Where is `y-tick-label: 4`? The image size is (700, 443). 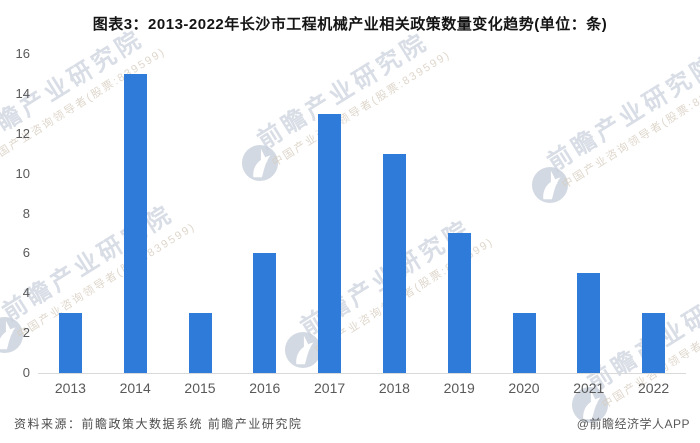 y-tick-label: 4 is located at coordinates (26, 293).